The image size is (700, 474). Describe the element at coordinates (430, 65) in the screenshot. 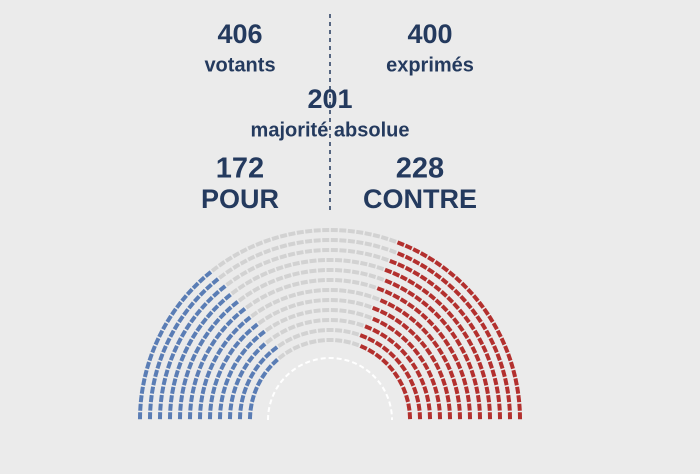

I see `stat-label: exprimés` at that location.